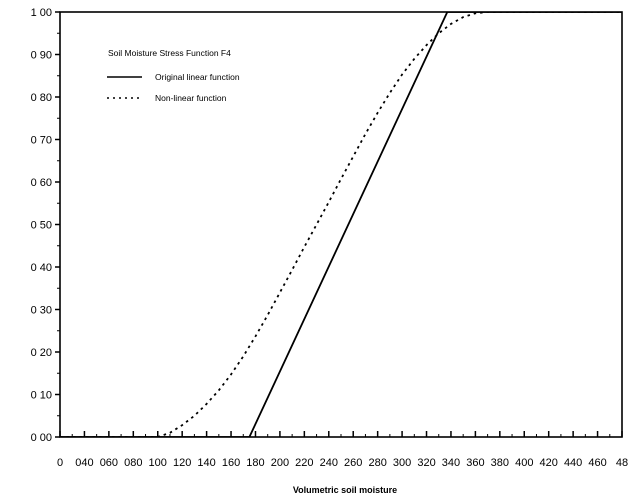  I want to click on x-tick-label: 420, so click(549, 463).